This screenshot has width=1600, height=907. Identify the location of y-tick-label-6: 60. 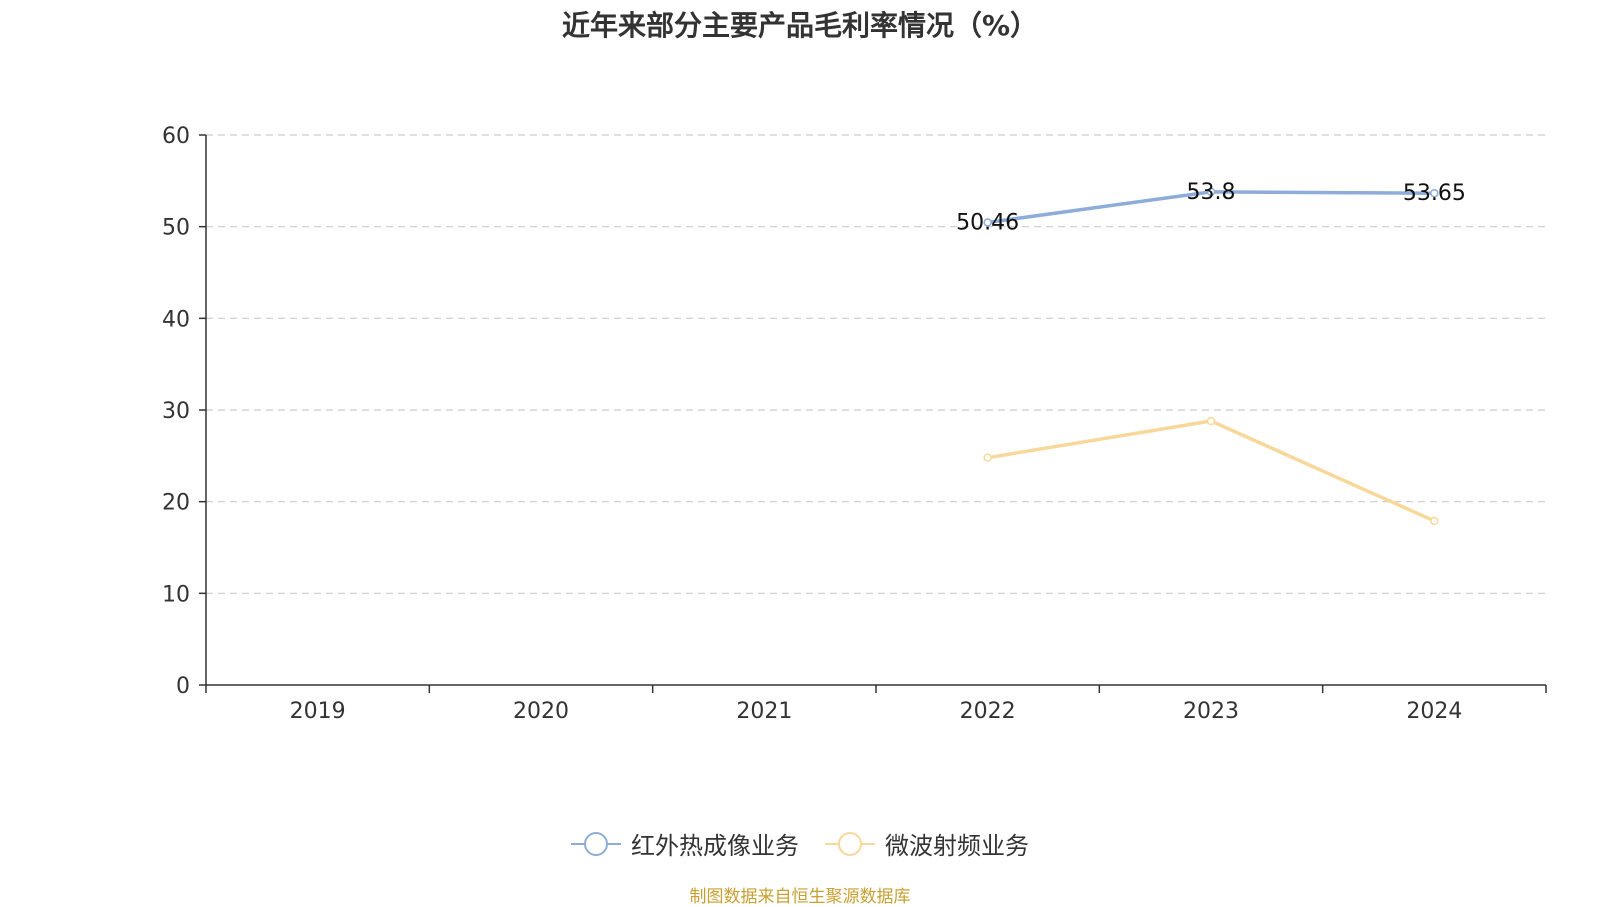
(176, 136).